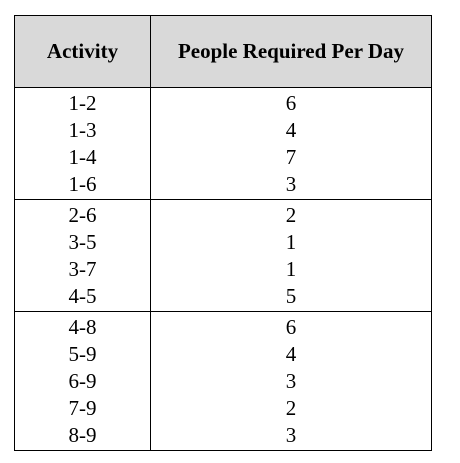  Describe the element at coordinates (82, 184) in the screenshot. I see `activity-cell: 1-6` at that location.